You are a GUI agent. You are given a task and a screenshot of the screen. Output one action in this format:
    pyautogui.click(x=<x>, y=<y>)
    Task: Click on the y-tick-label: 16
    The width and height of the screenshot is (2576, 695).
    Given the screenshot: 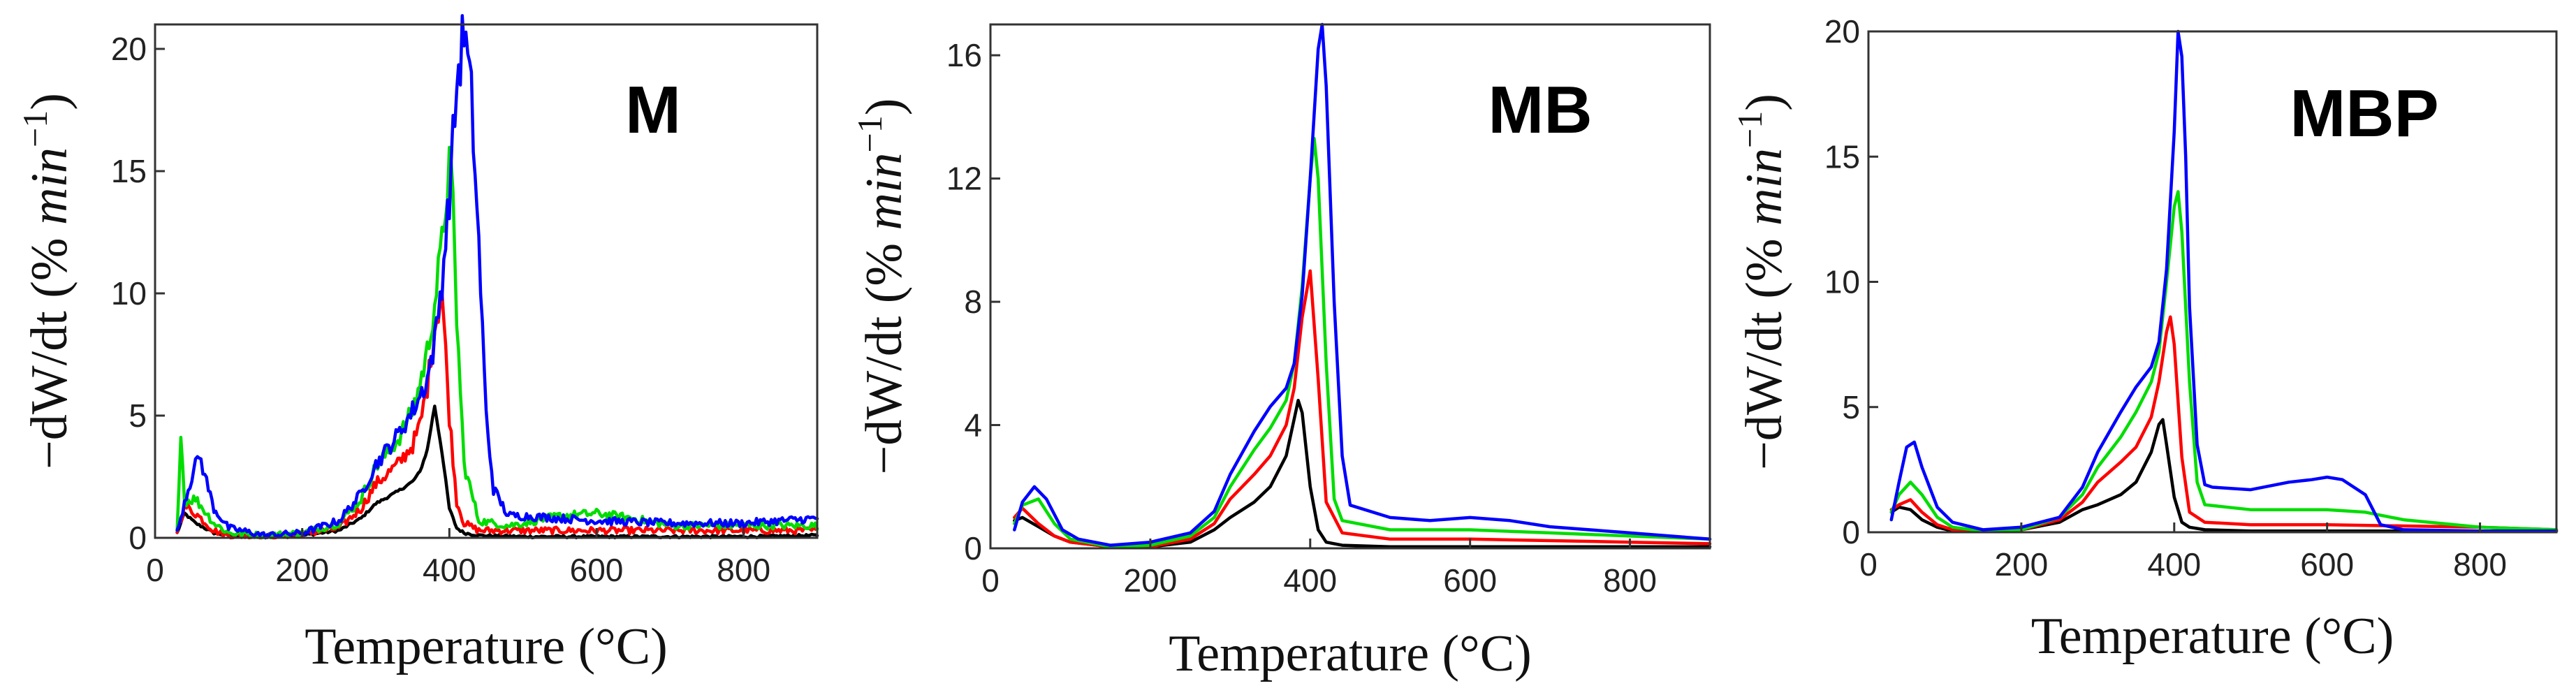 What is the action you would take?
    pyautogui.click(x=964, y=55)
    